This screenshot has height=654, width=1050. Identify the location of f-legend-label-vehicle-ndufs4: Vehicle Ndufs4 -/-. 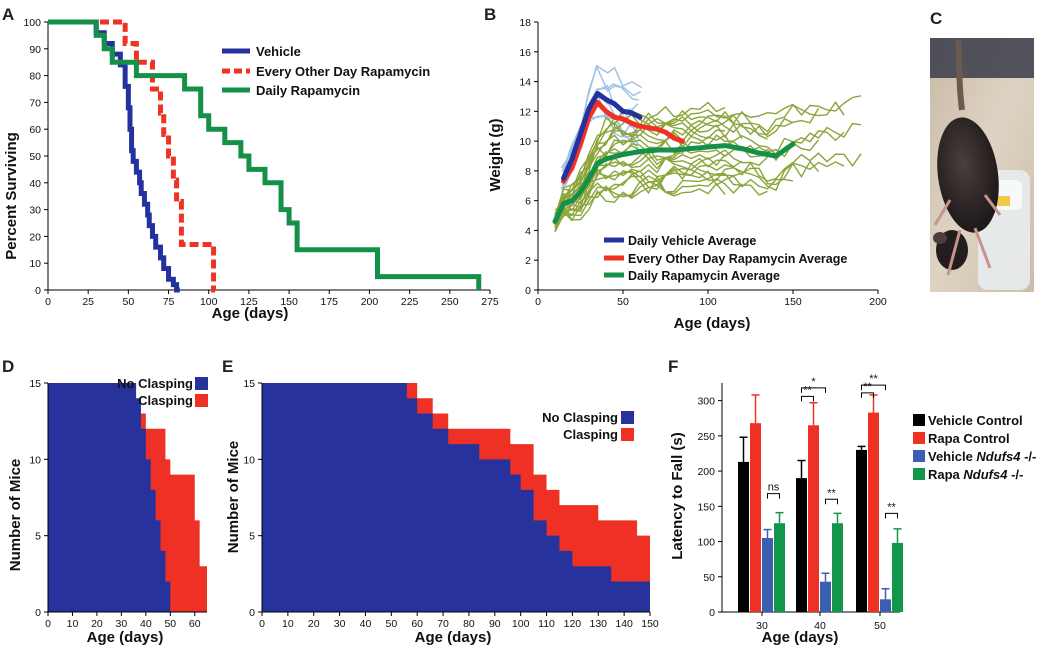
(982, 456).